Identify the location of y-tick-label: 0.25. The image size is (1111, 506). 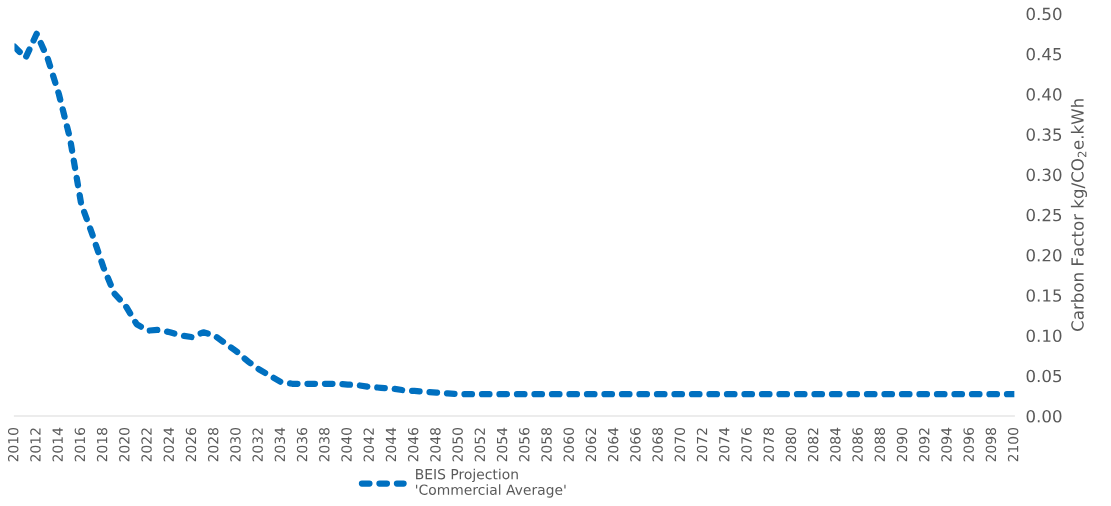
(1044, 215).